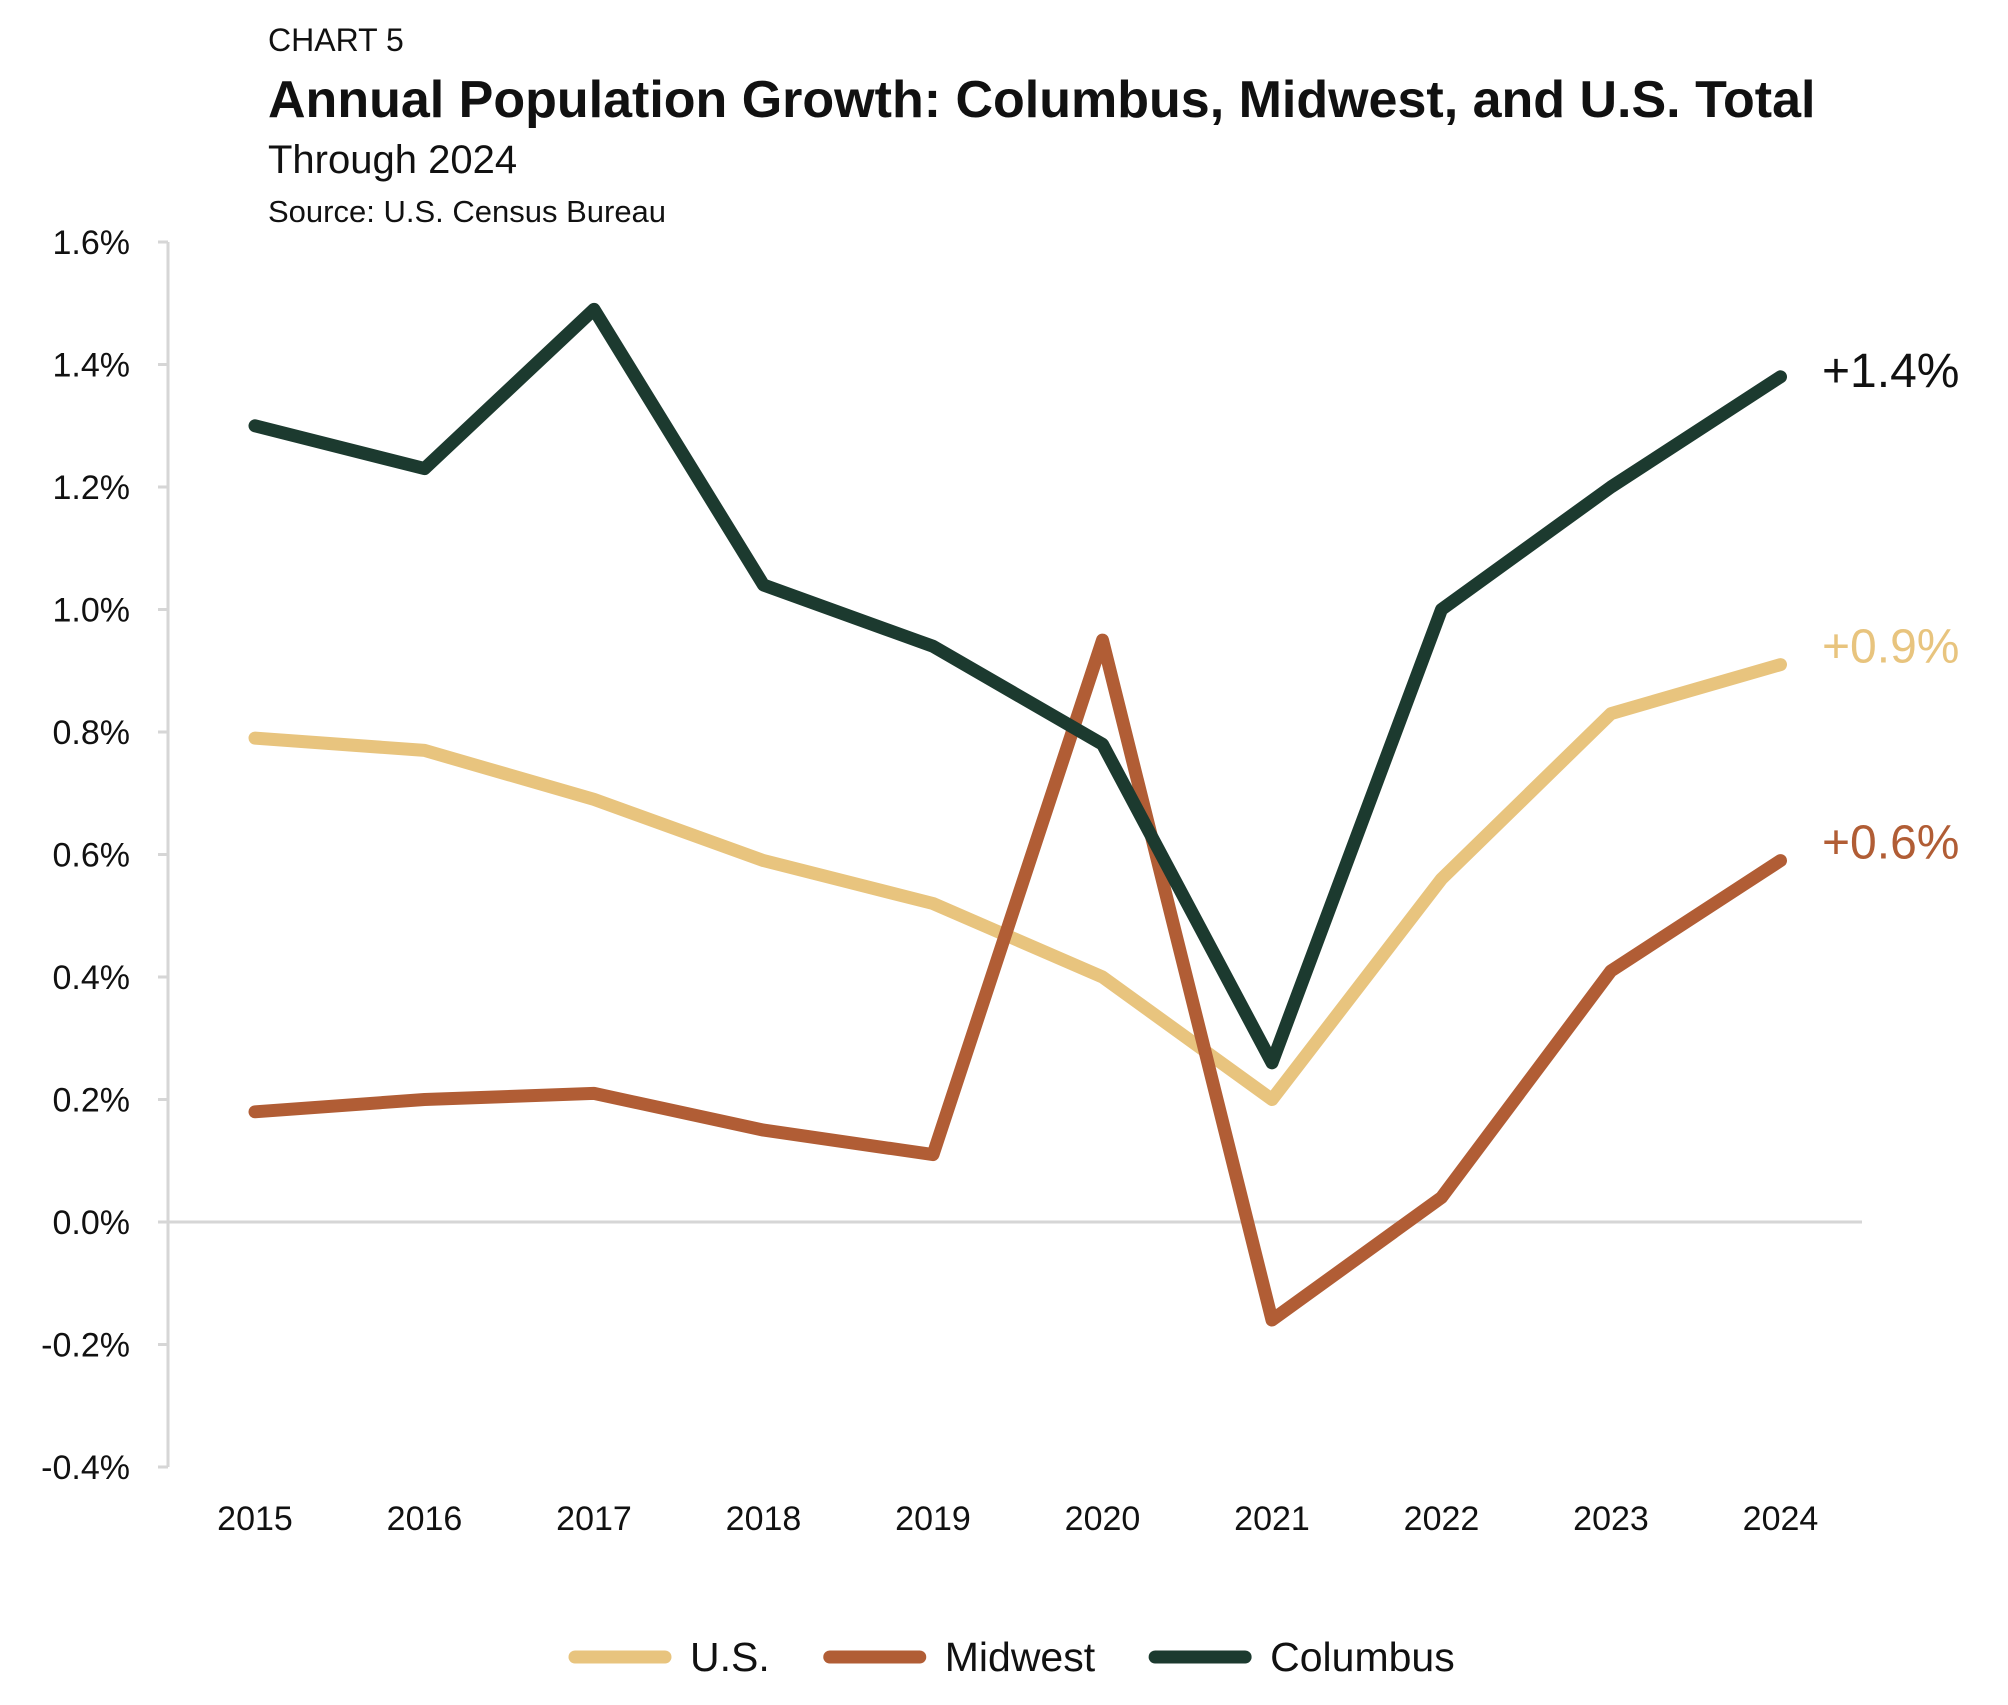 Image resolution: width=2008 pixels, height=1705 pixels. I want to click on legend: U.S. Midwest Columbus, so click(1011, 1657).